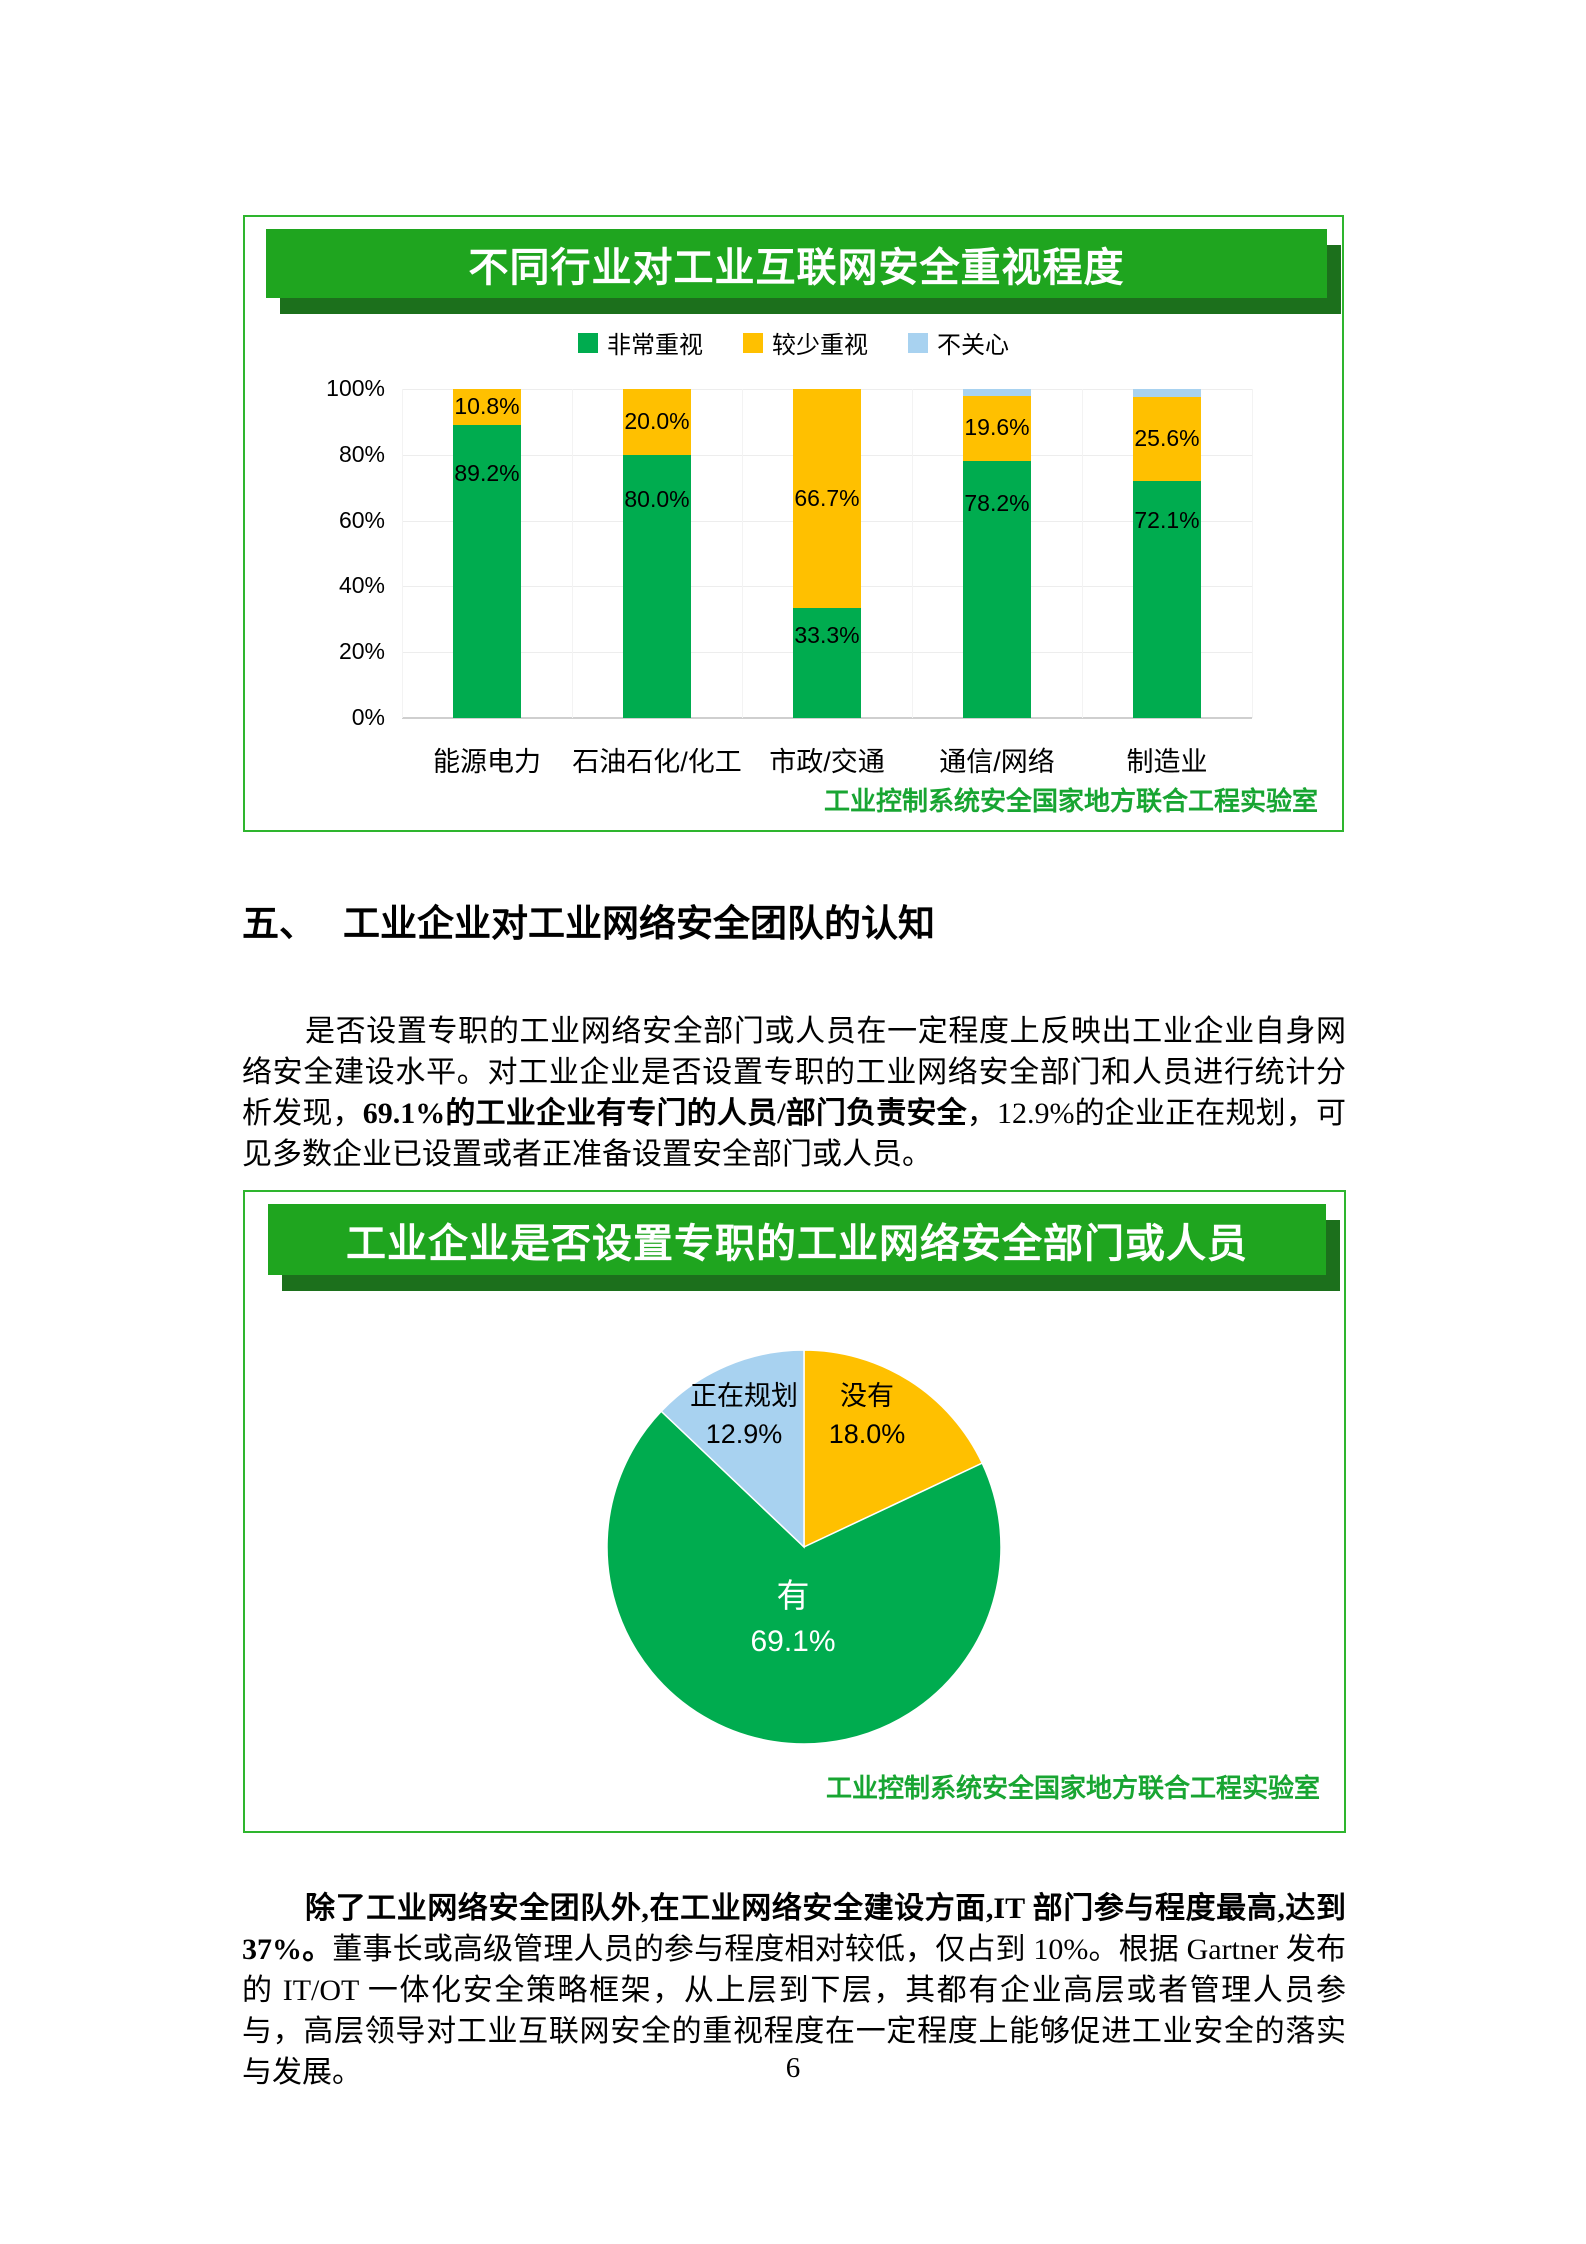 The width and height of the screenshot is (1586, 2244). What do you see at coordinates (827, 635) in the screenshot?
I see `bar-value-label: 33.3%` at bounding box center [827, 635].